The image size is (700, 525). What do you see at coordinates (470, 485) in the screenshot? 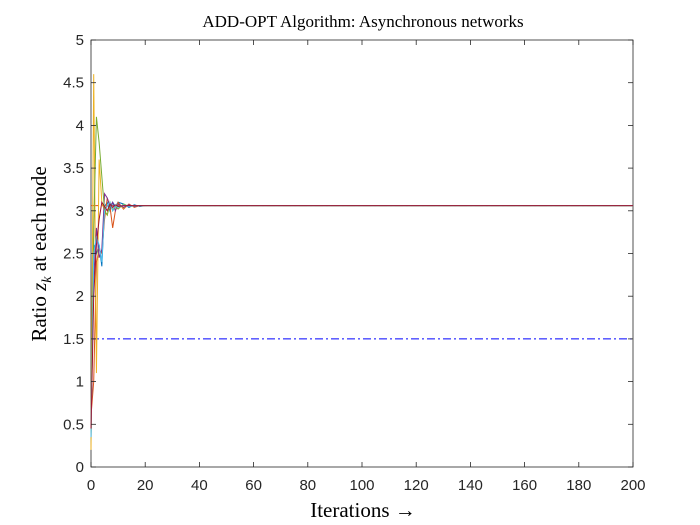
I see `x-tick-label: 140` at bounding box center [470, 485].